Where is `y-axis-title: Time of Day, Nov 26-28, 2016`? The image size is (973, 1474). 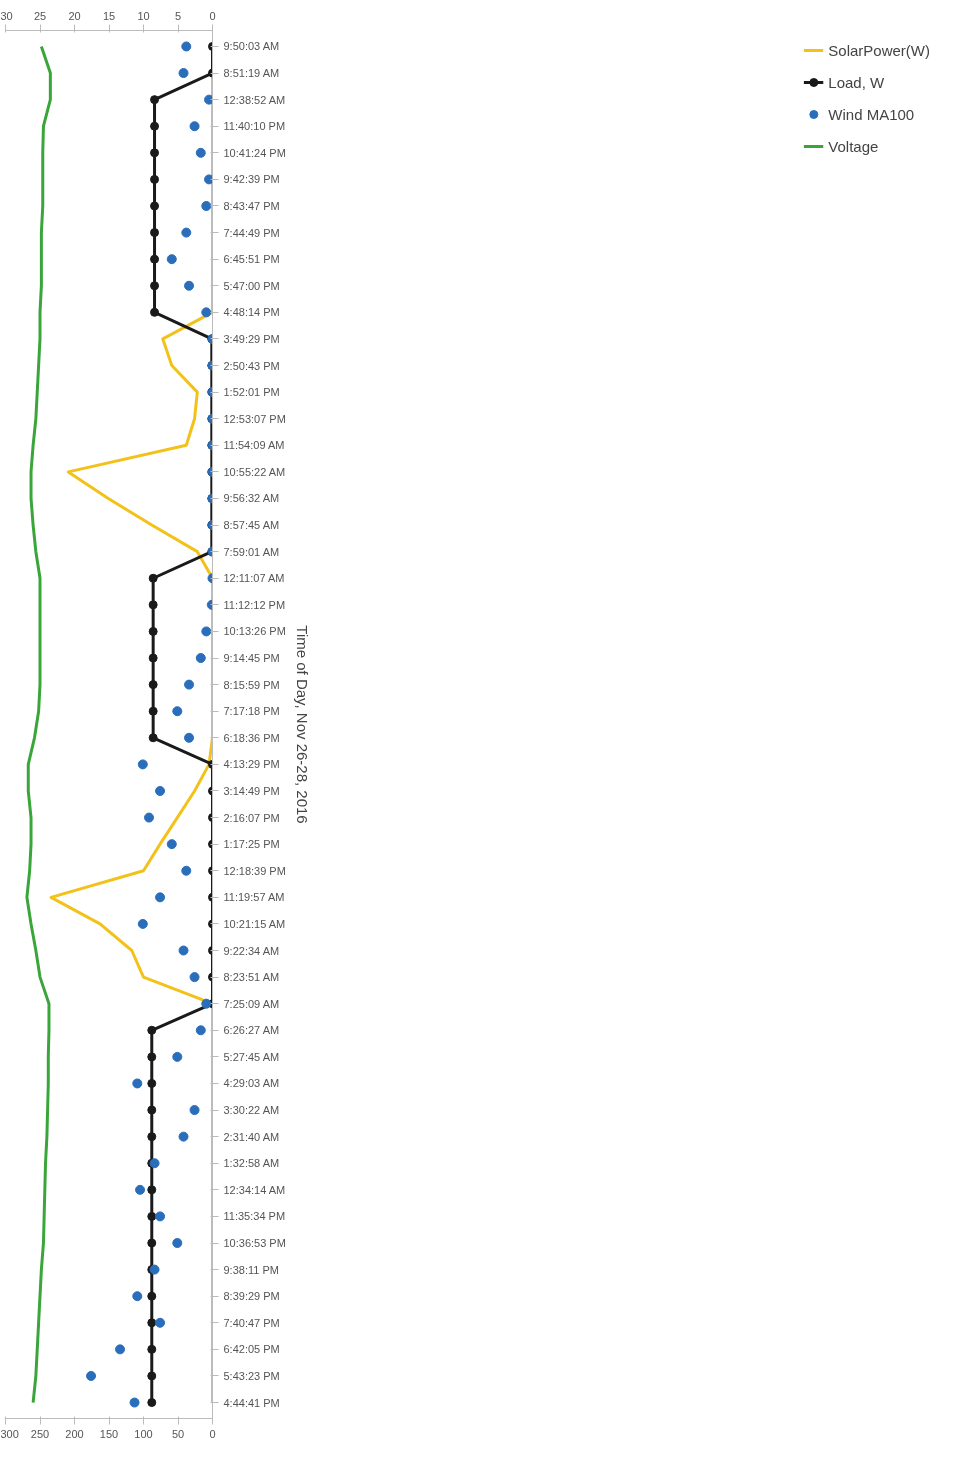
y-axis-title: Time of Day, Nov 26-28, 2016 is located at coordinates (302, 724).